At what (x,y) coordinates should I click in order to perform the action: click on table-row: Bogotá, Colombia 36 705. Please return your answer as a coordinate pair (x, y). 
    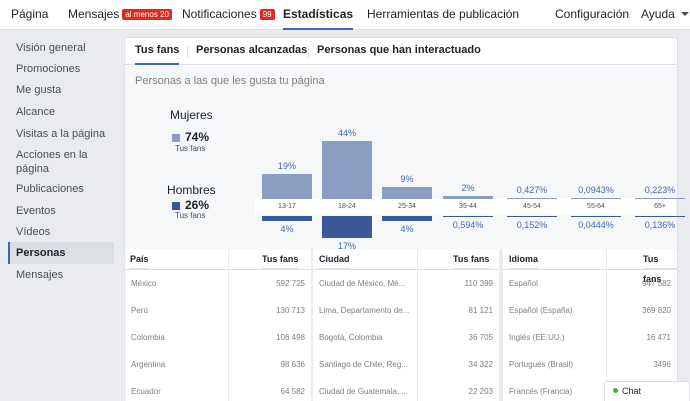
    Looking at the image, I should click on (406, 337).